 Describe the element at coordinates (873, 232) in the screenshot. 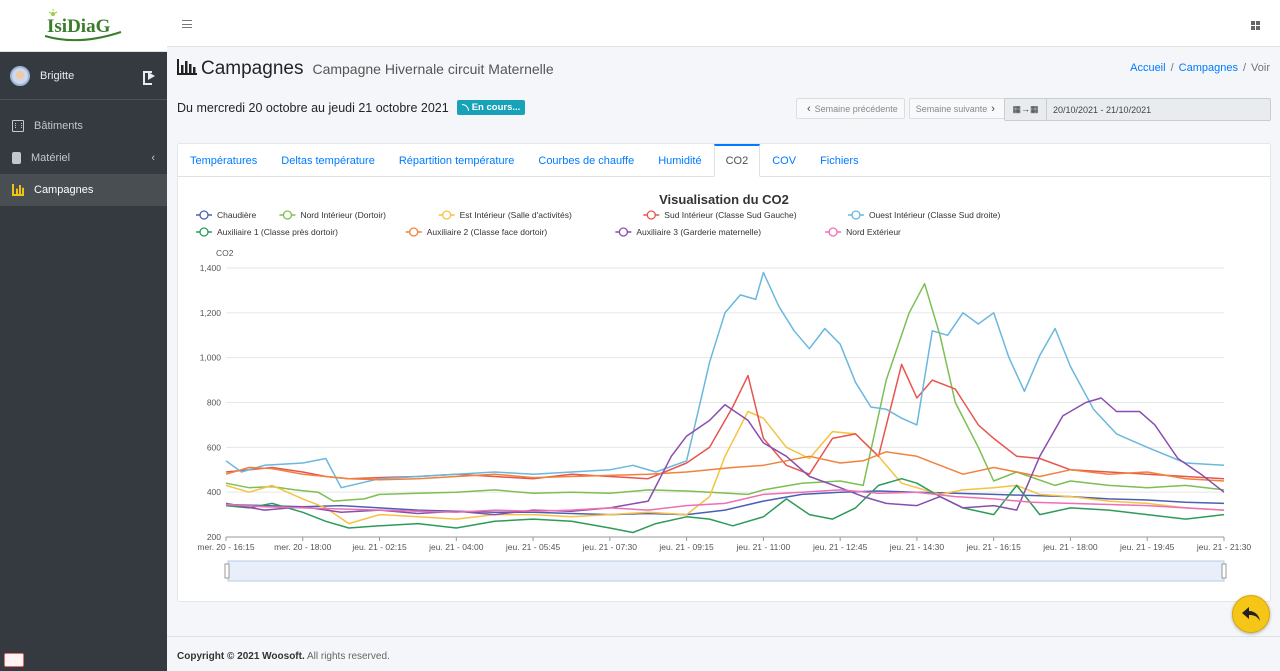

I see `legend-label: Nord Extérieur` at that location.